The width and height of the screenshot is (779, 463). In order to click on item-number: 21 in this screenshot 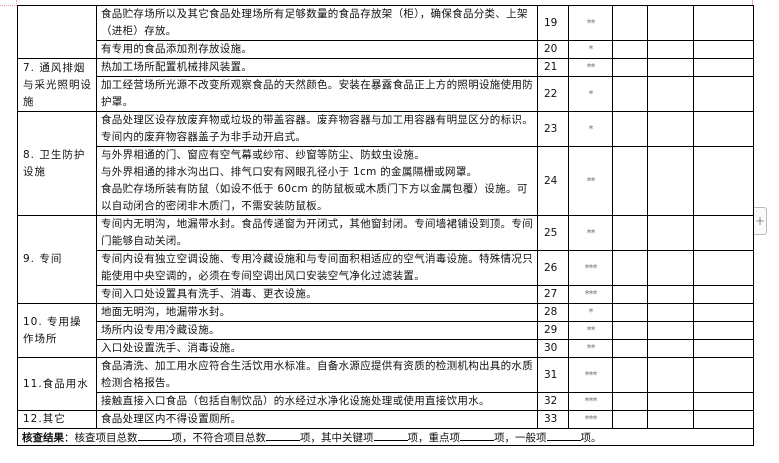, I will do `click(553, 67)`.